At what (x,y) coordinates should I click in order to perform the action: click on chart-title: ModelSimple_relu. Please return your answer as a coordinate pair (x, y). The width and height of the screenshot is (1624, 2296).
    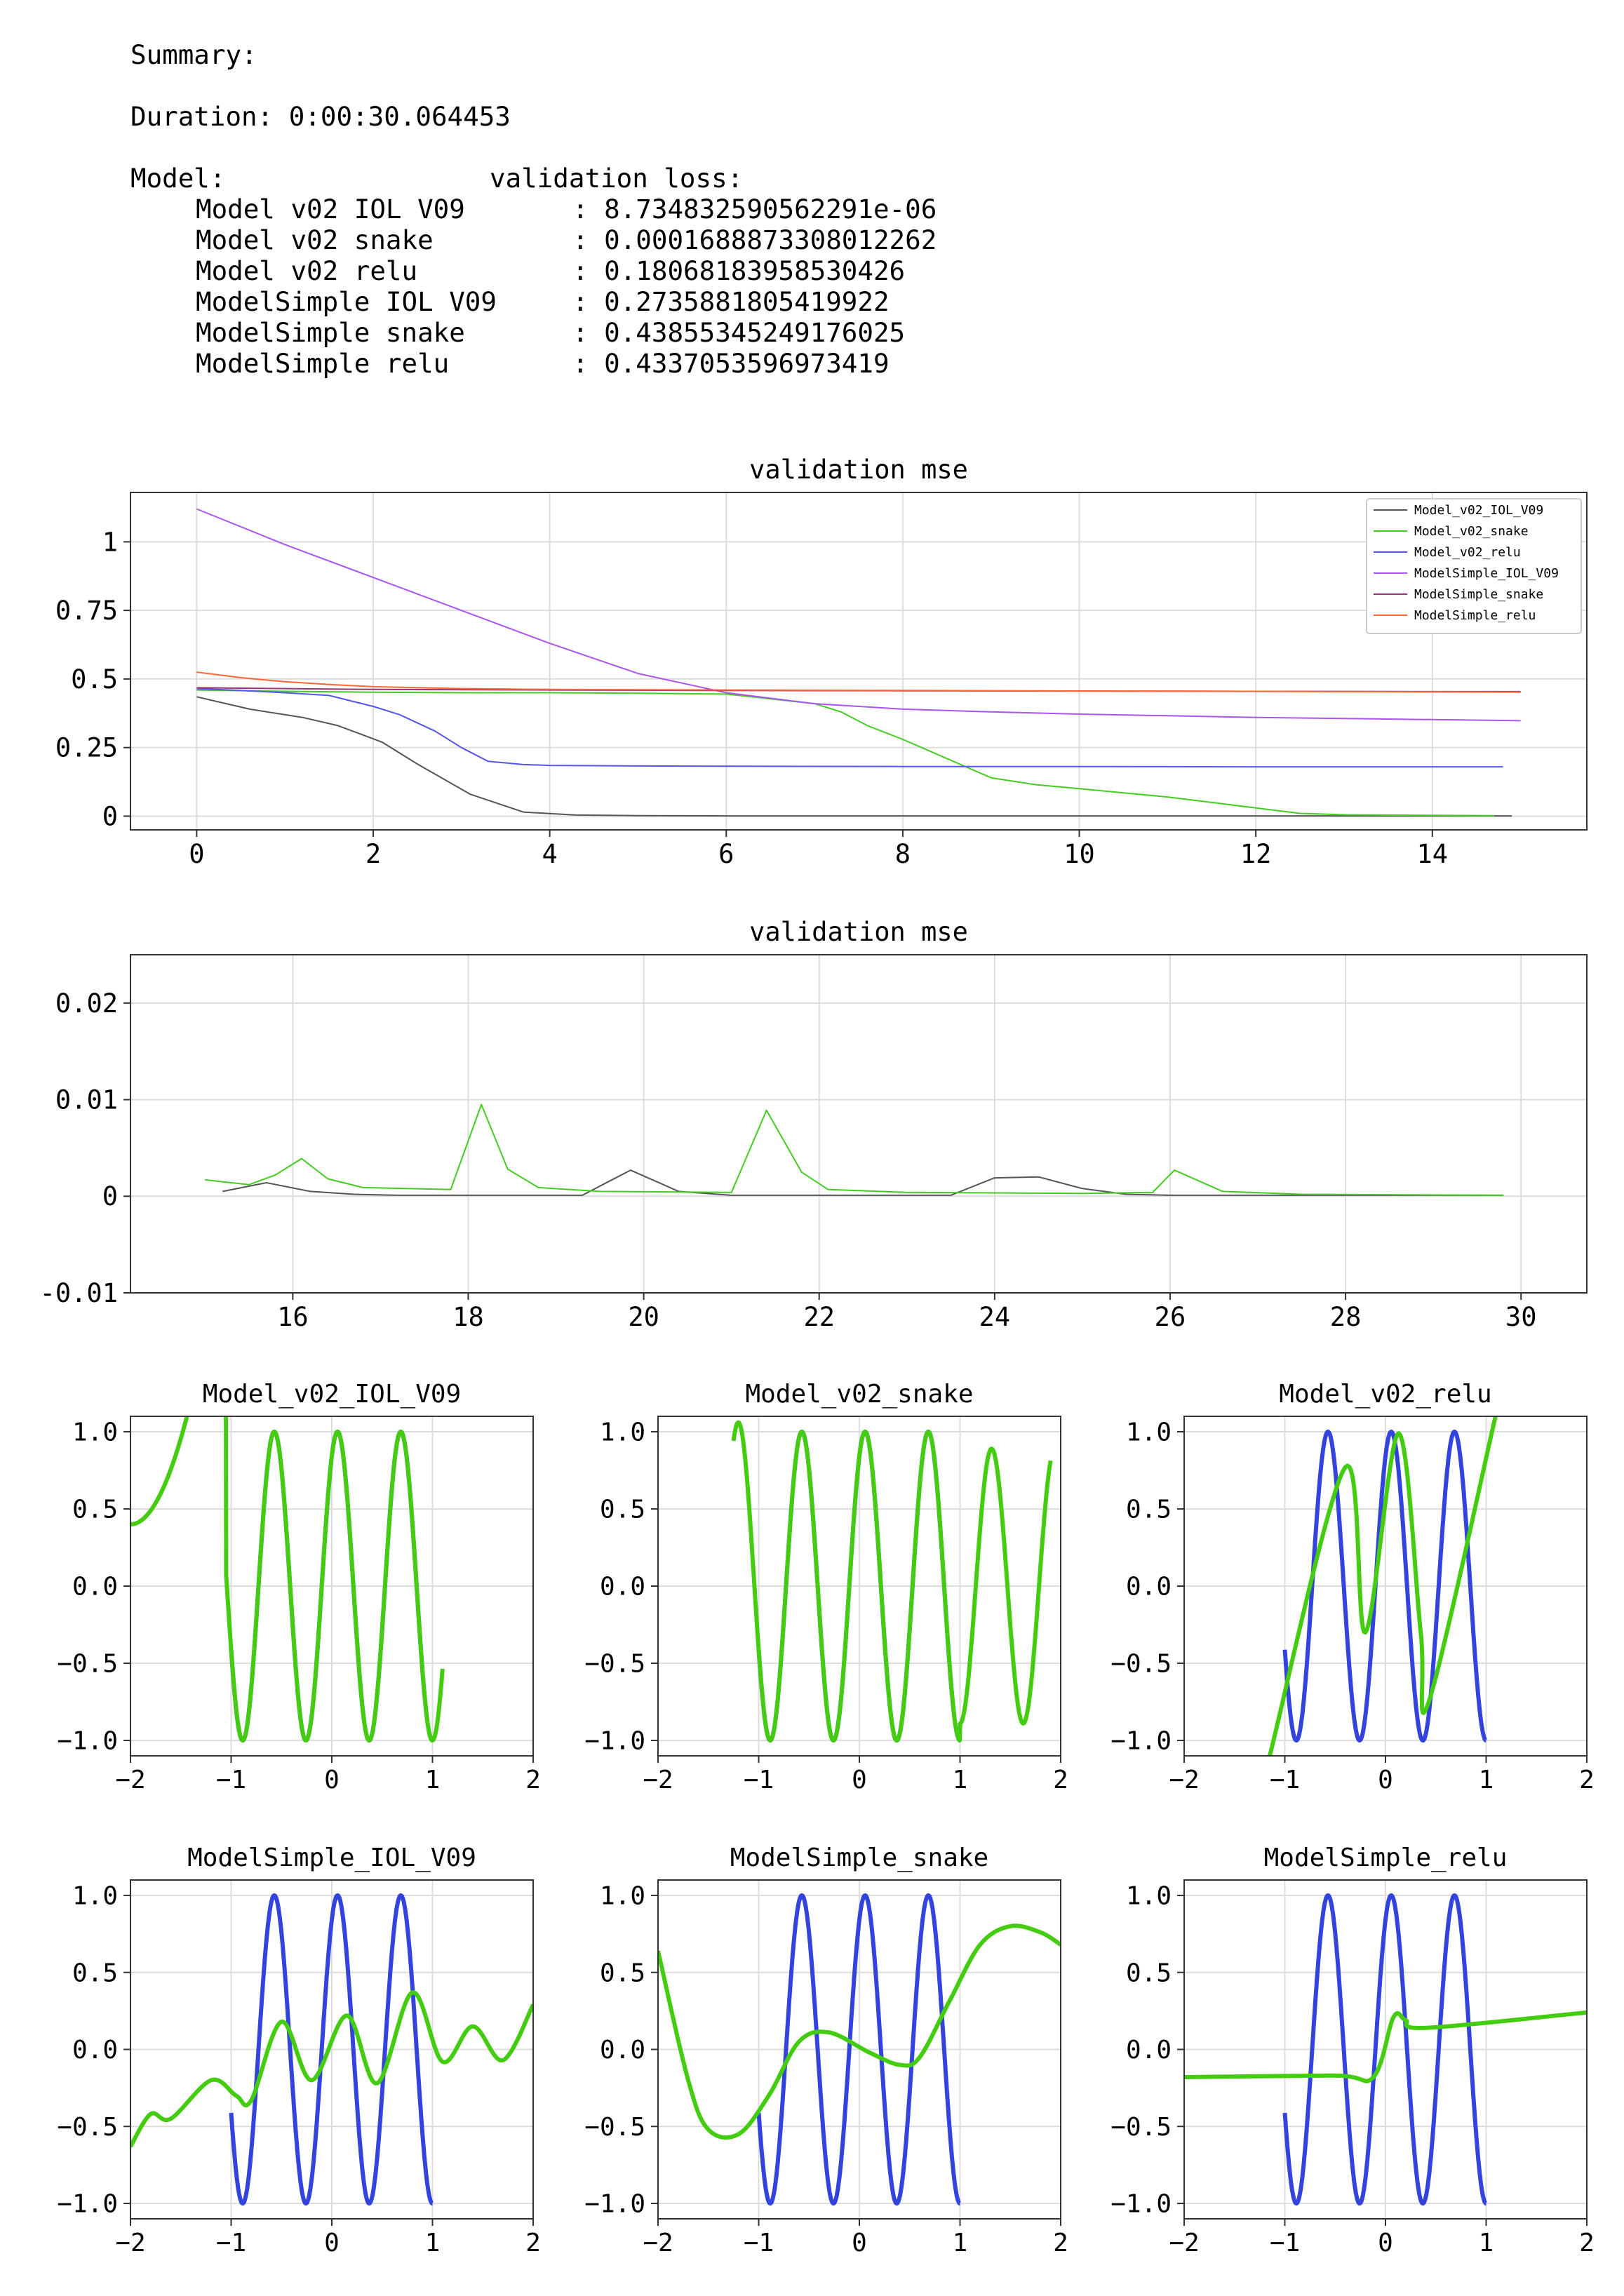
    Looking at the image, I should click on (1386, 1858).